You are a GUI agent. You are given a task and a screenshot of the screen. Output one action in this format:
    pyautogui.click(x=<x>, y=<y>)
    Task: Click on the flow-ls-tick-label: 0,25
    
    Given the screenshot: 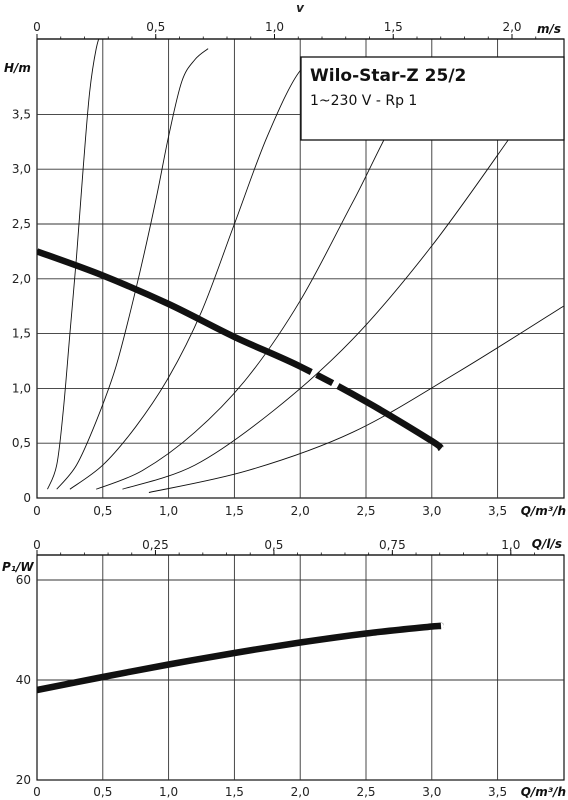 What is the action you would take?
    pyautogui.click(x=155, y=545)
    